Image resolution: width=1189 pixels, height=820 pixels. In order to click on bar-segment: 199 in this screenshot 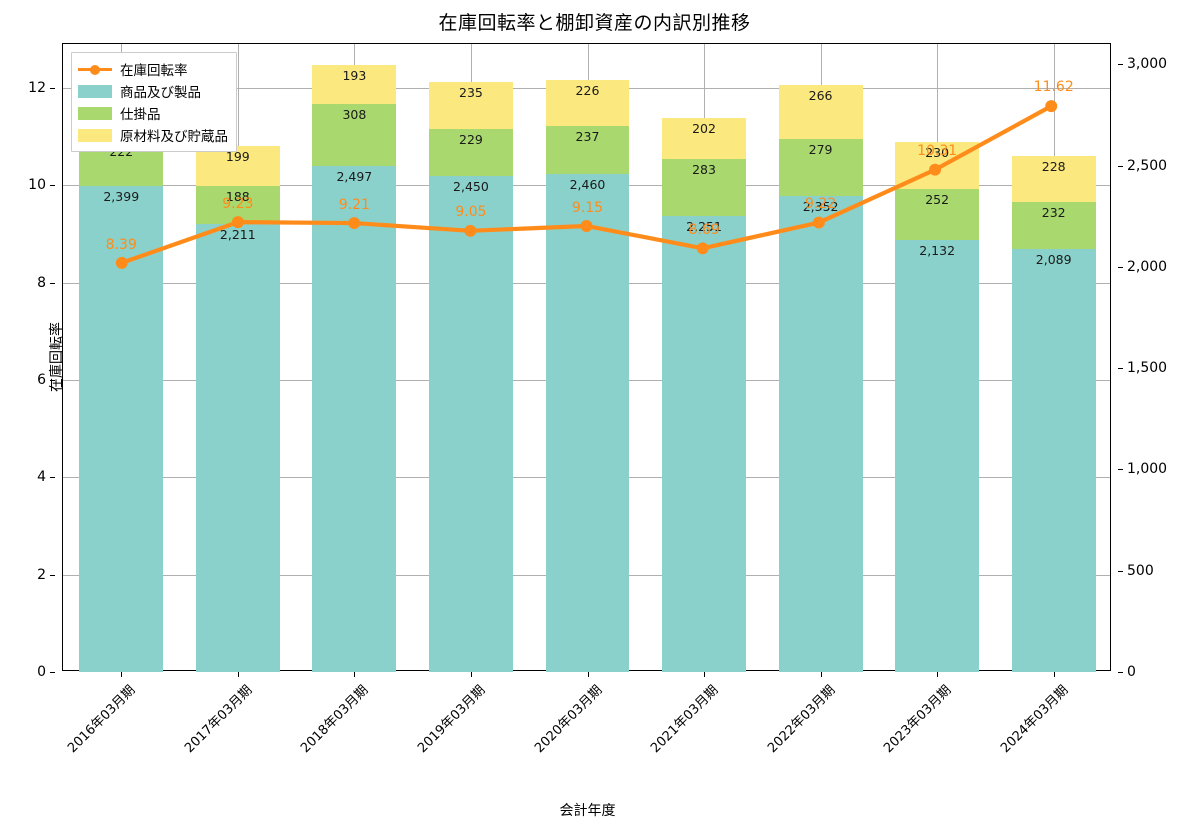, I will do `click(237, 165)`.